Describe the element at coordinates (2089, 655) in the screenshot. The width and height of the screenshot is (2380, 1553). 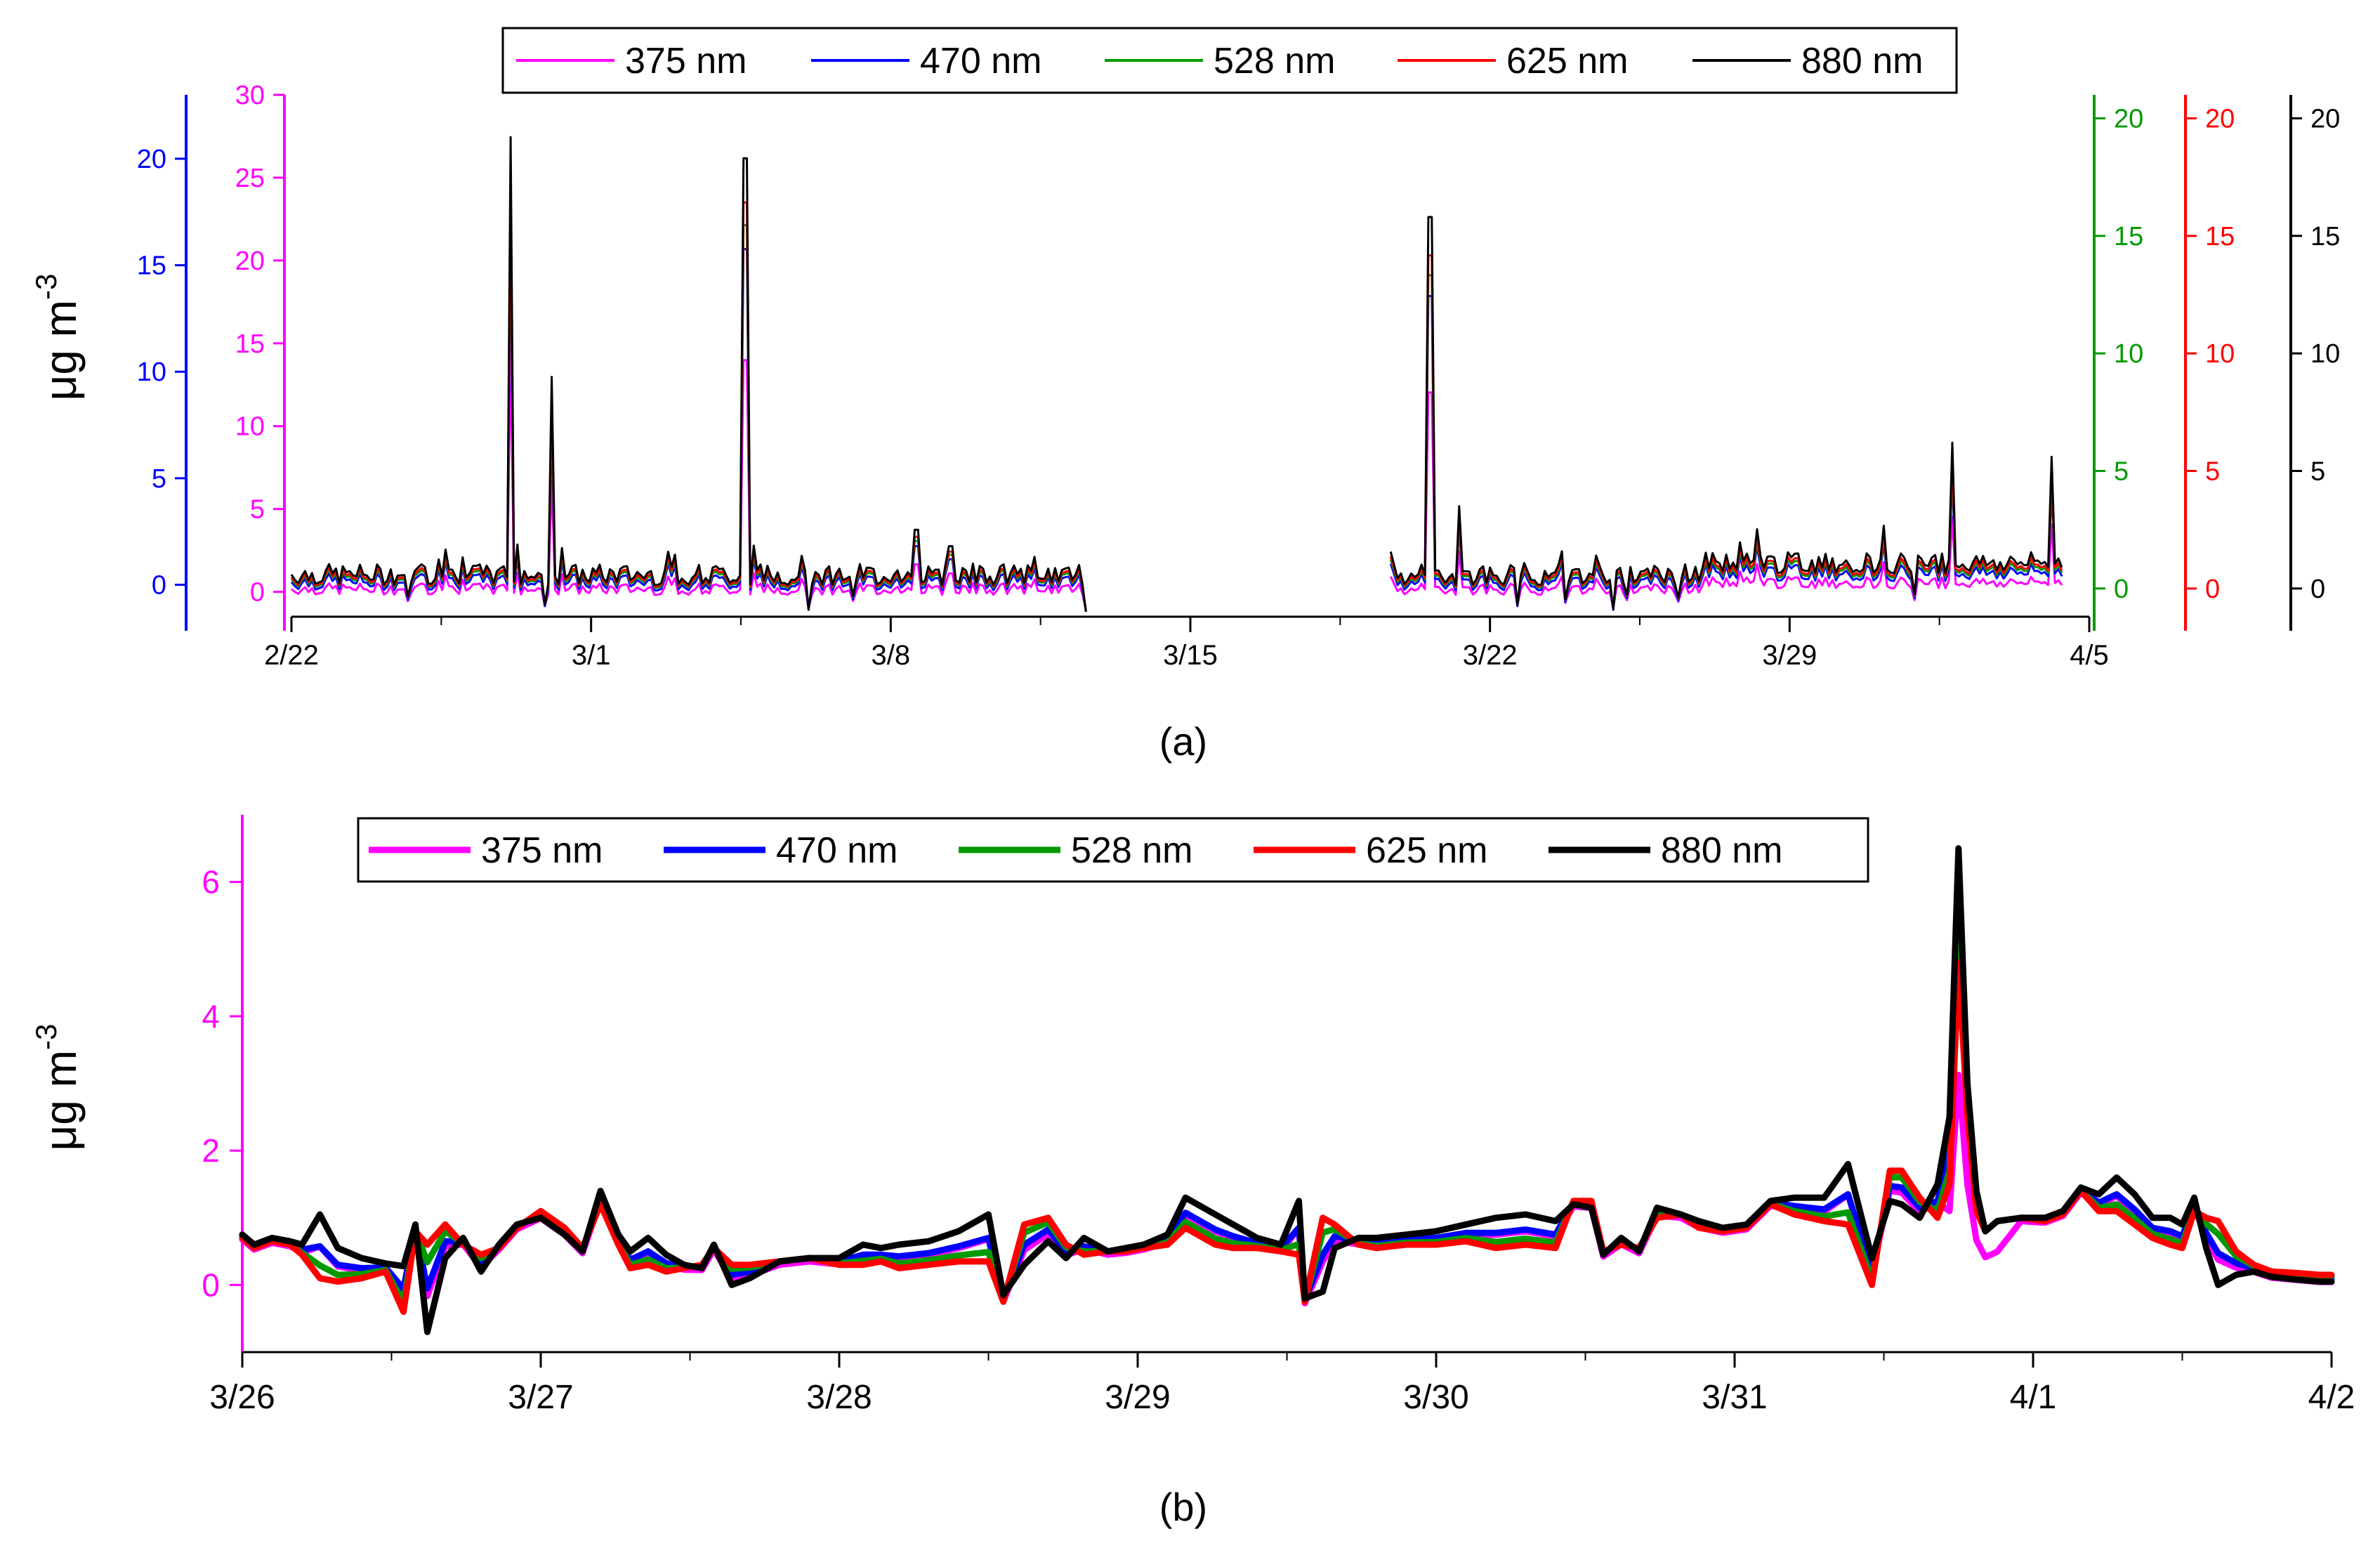
I see `x-tick-label: 4/5` at that location.